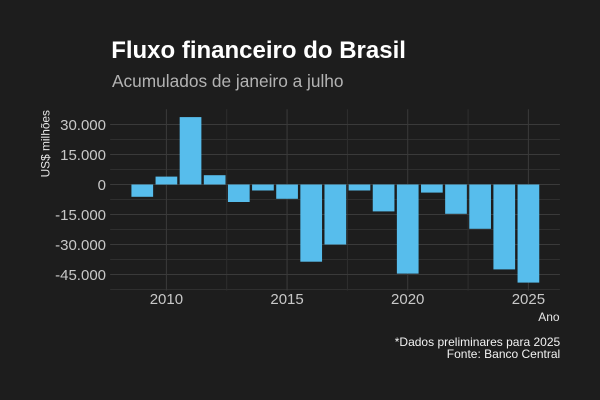  What do you see at coordinates (478, 342) in the screenshot?
I see `svg-text: *Dados preliminares para 2025` at bounding box center [478, 342].